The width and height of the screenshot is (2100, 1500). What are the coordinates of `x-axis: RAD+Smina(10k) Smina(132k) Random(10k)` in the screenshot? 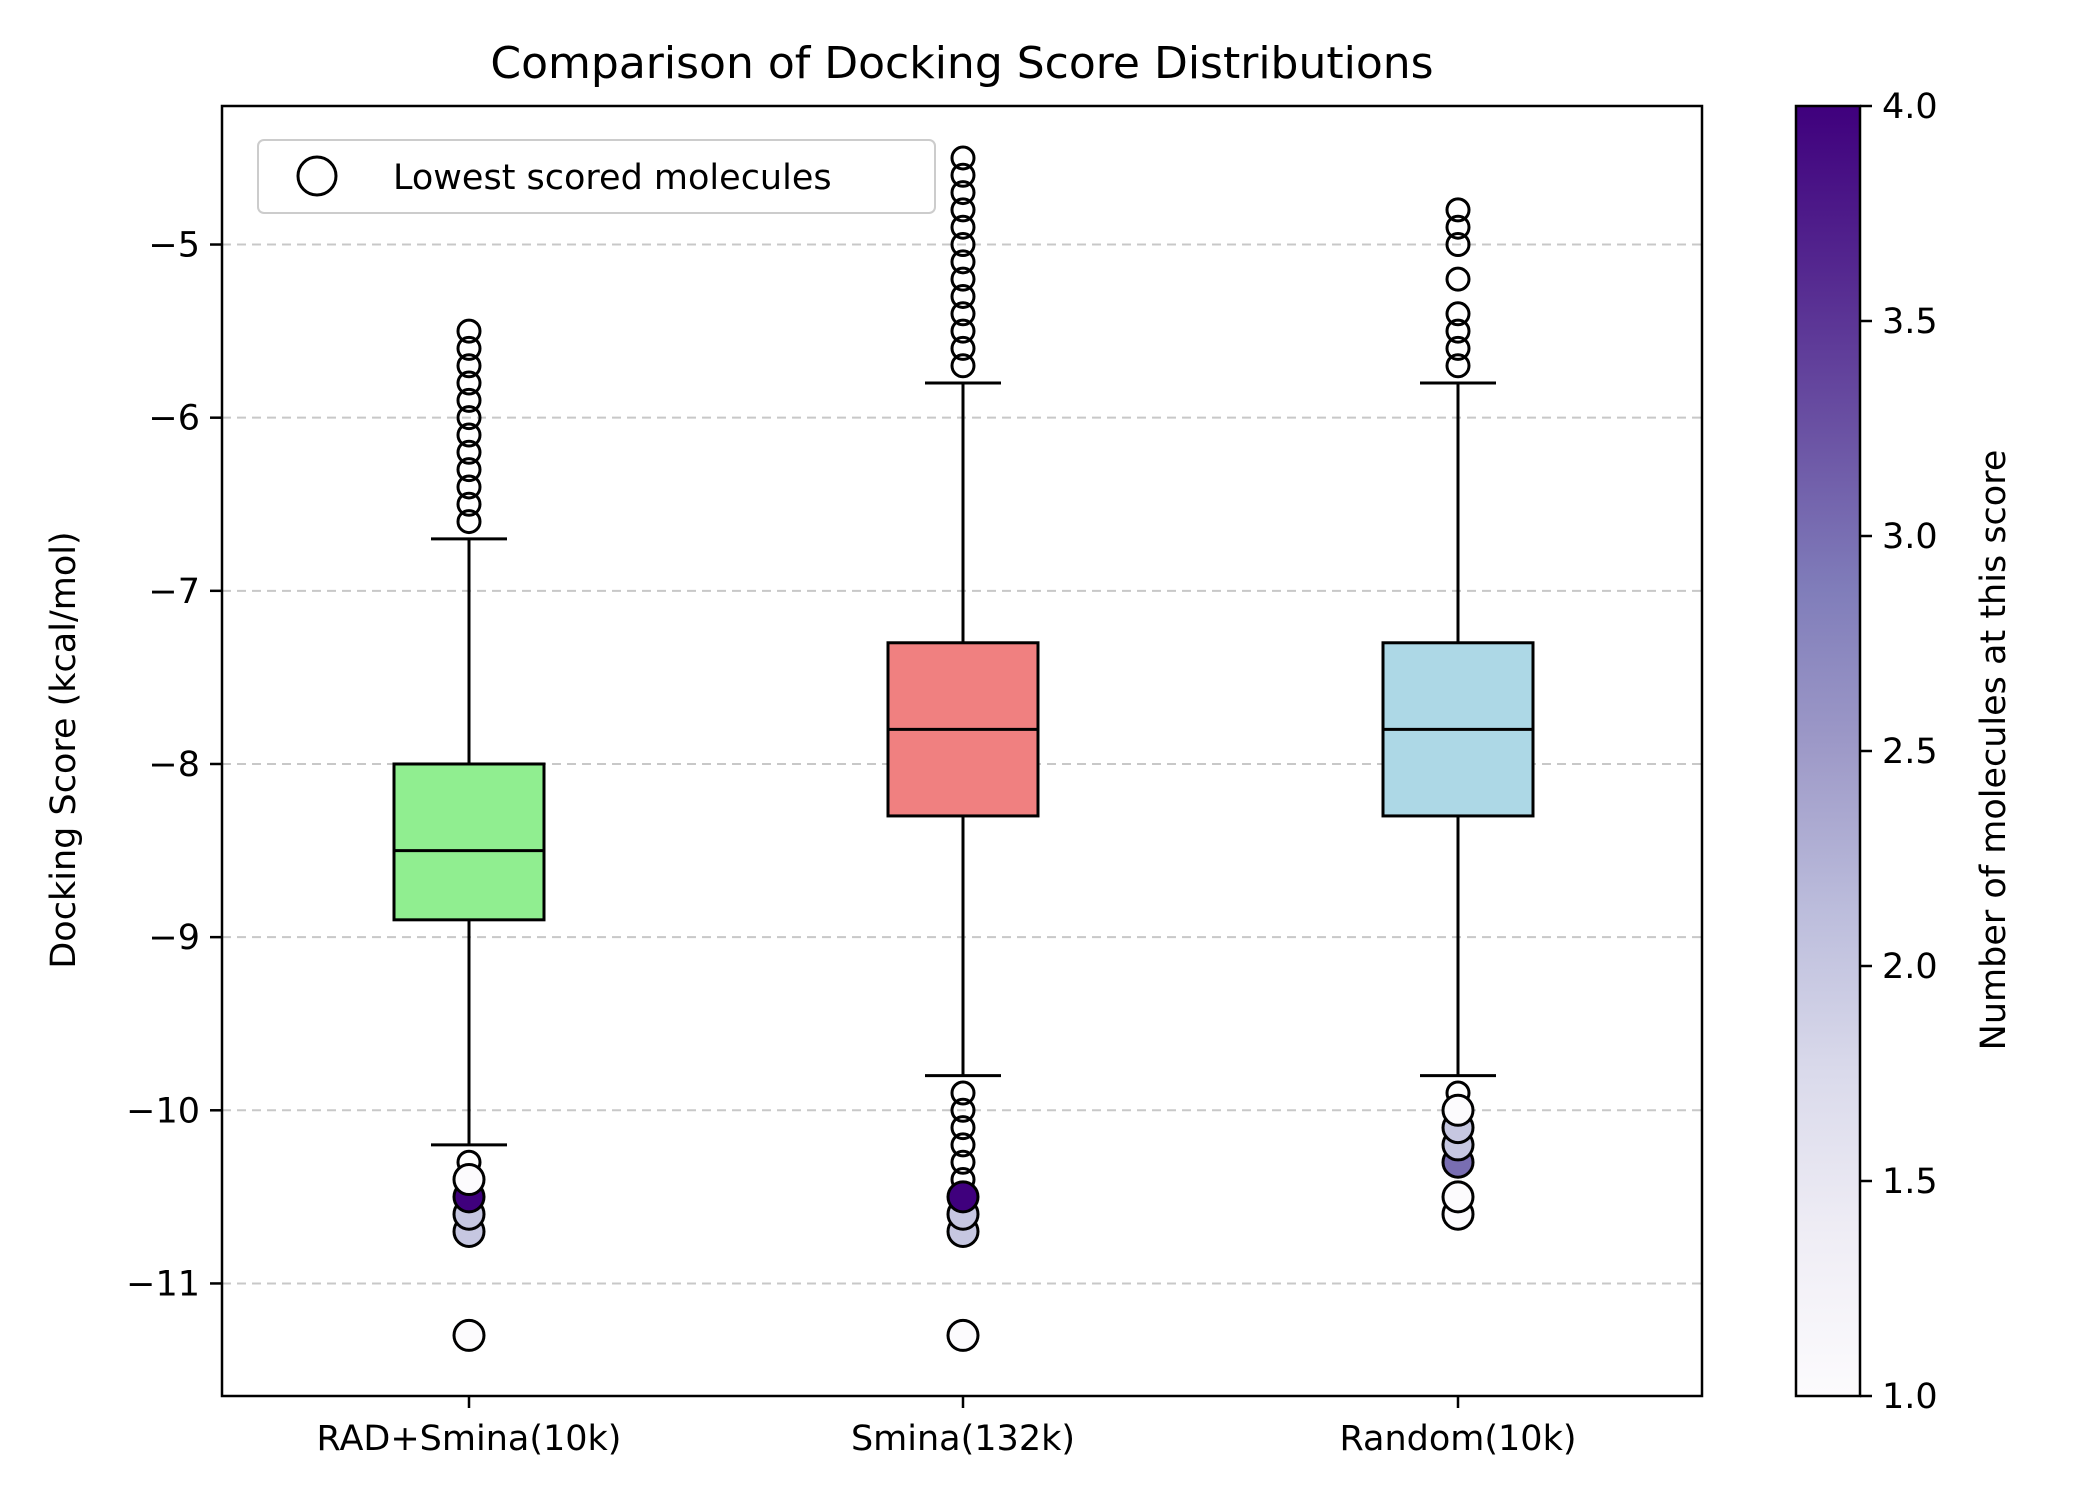 It's located at (947, 1427).